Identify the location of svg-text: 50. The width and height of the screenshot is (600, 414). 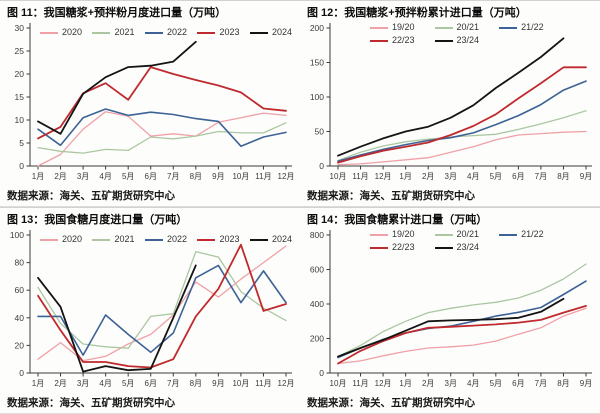
(320, 132).